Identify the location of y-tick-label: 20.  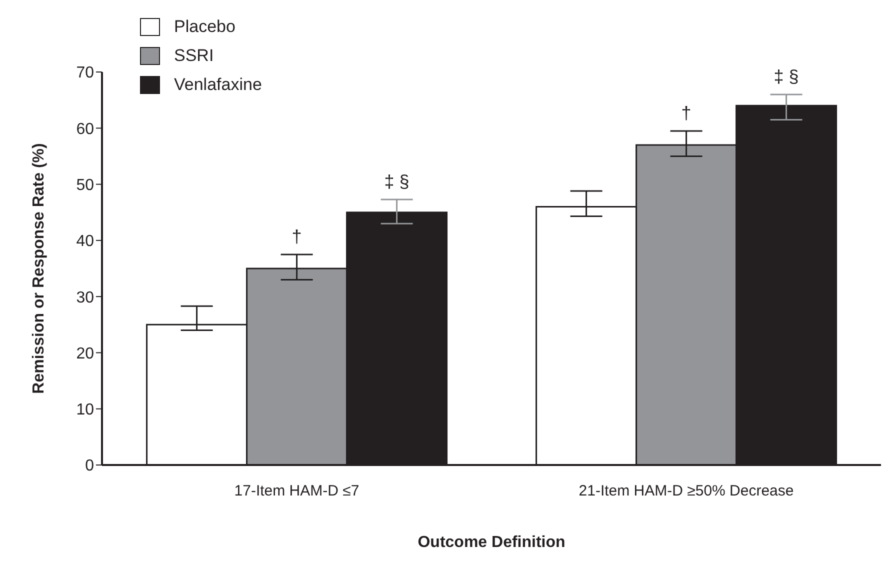
(85, 353).